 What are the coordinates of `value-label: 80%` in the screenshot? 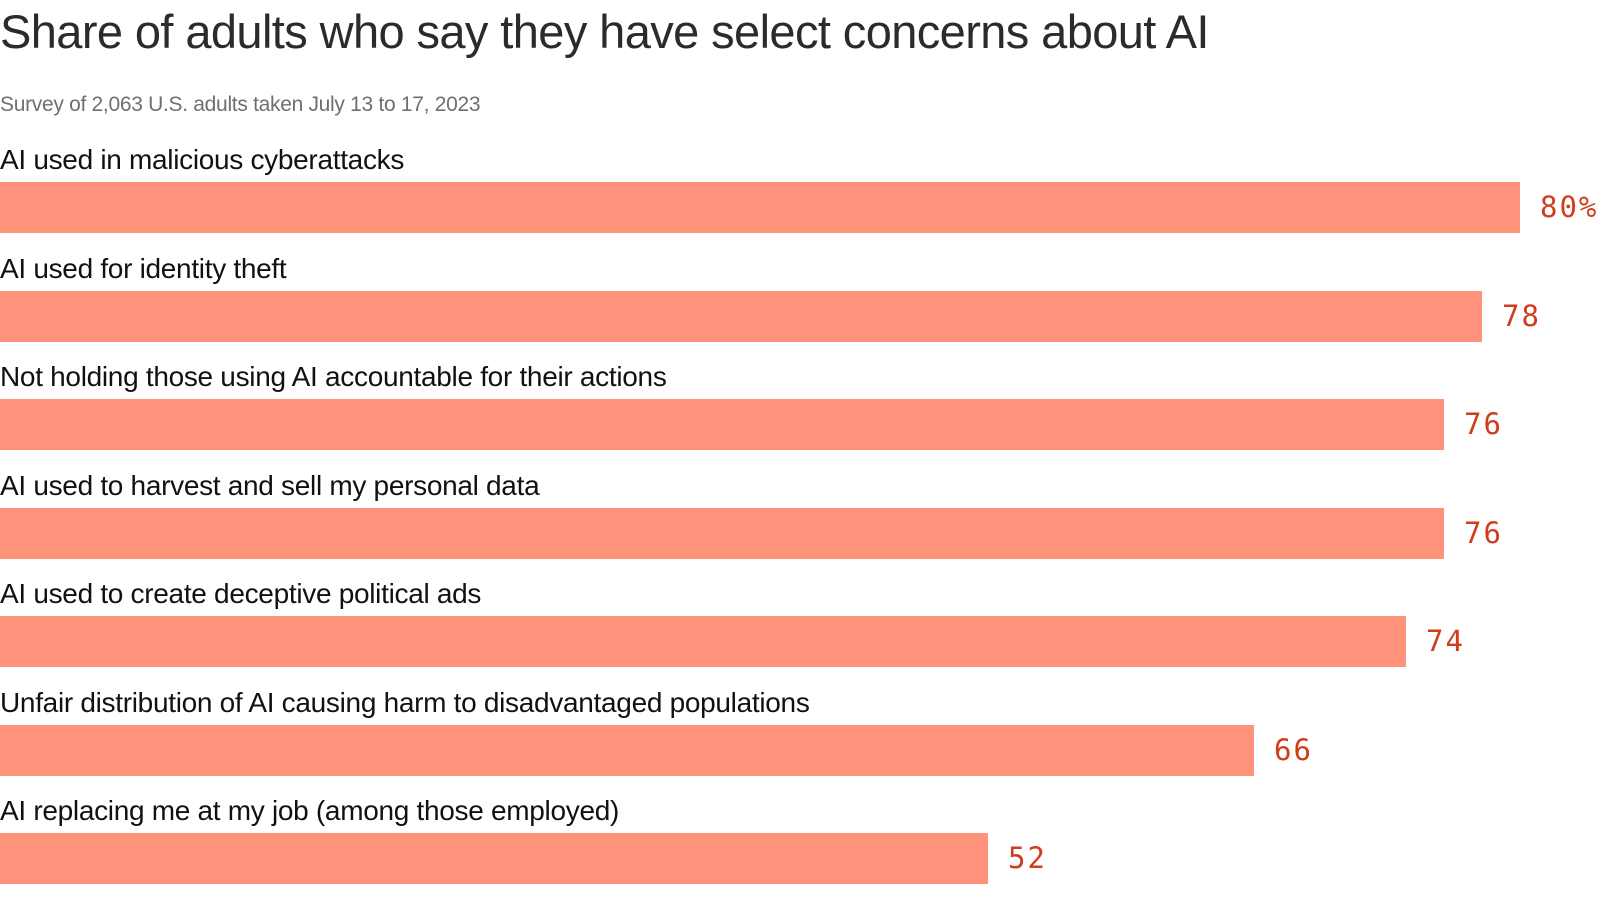 It's located at (1569, 207).